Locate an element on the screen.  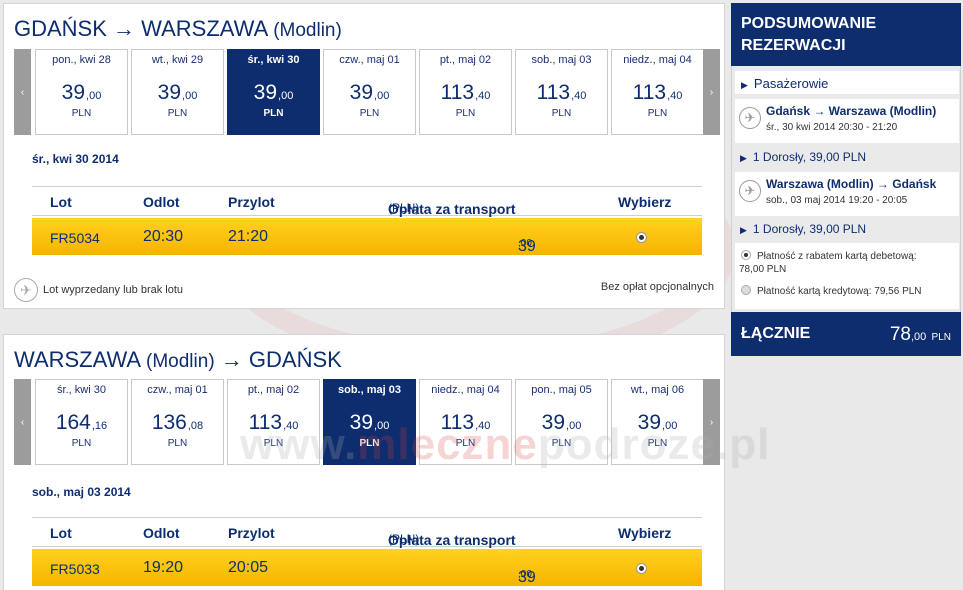
inbound-prev-arrow: ‹ is located at coordinates (22, 422).